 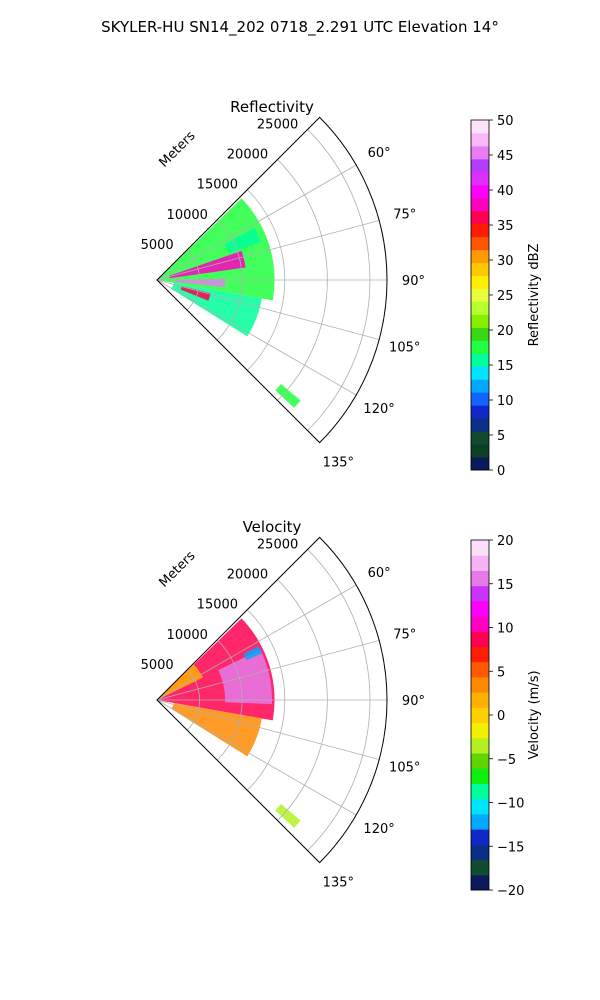 What do you see at coordinates (505, 156) in the screenshot?
I see `colorbar-tick-label: 45` at bounding box center [505, 156].